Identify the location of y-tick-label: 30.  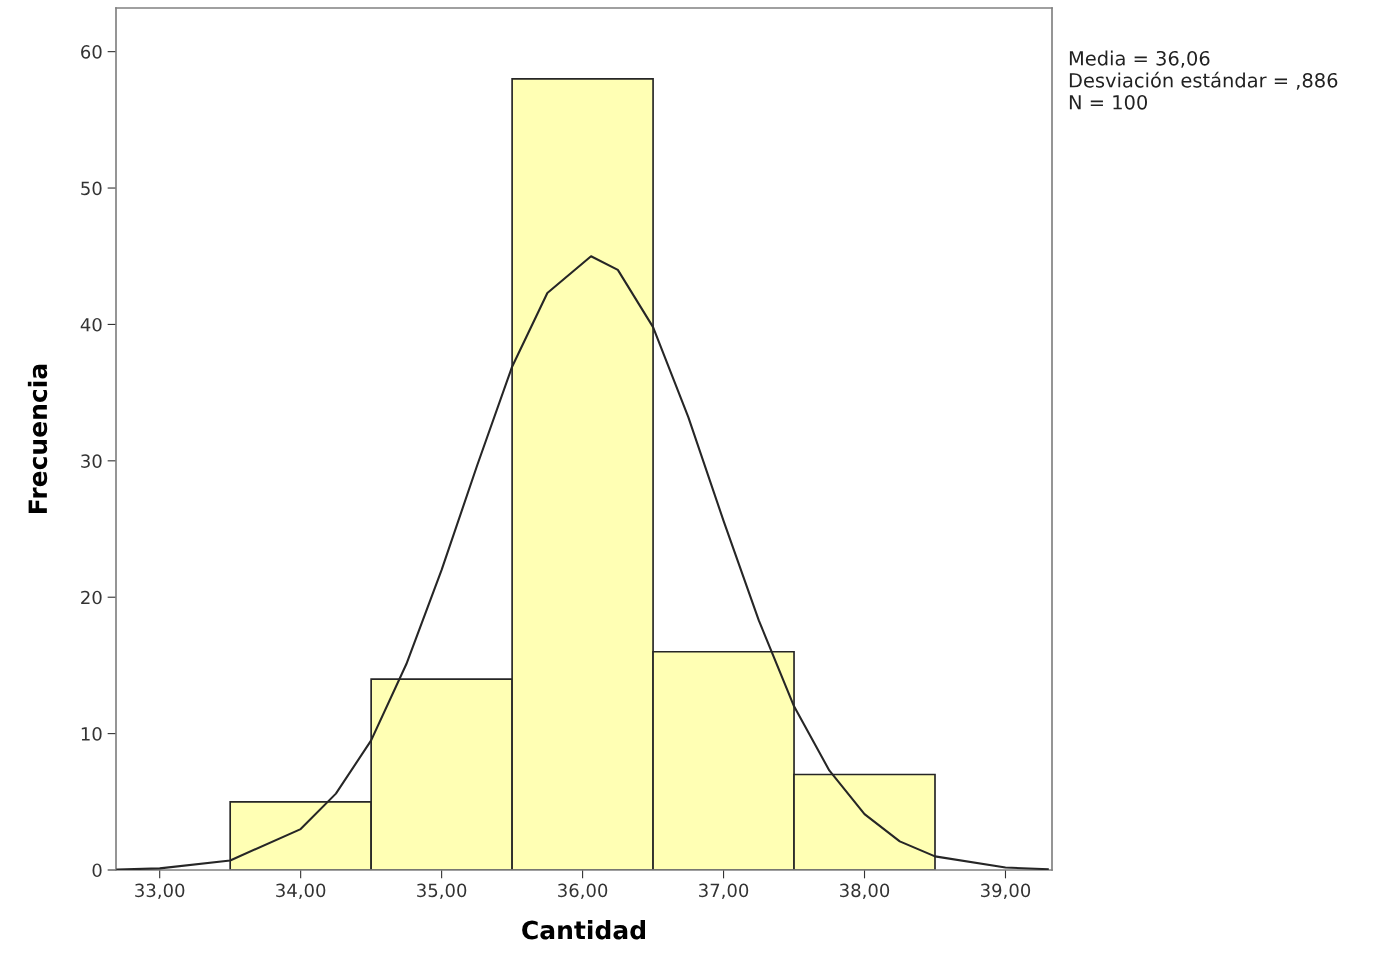
(91, 461).